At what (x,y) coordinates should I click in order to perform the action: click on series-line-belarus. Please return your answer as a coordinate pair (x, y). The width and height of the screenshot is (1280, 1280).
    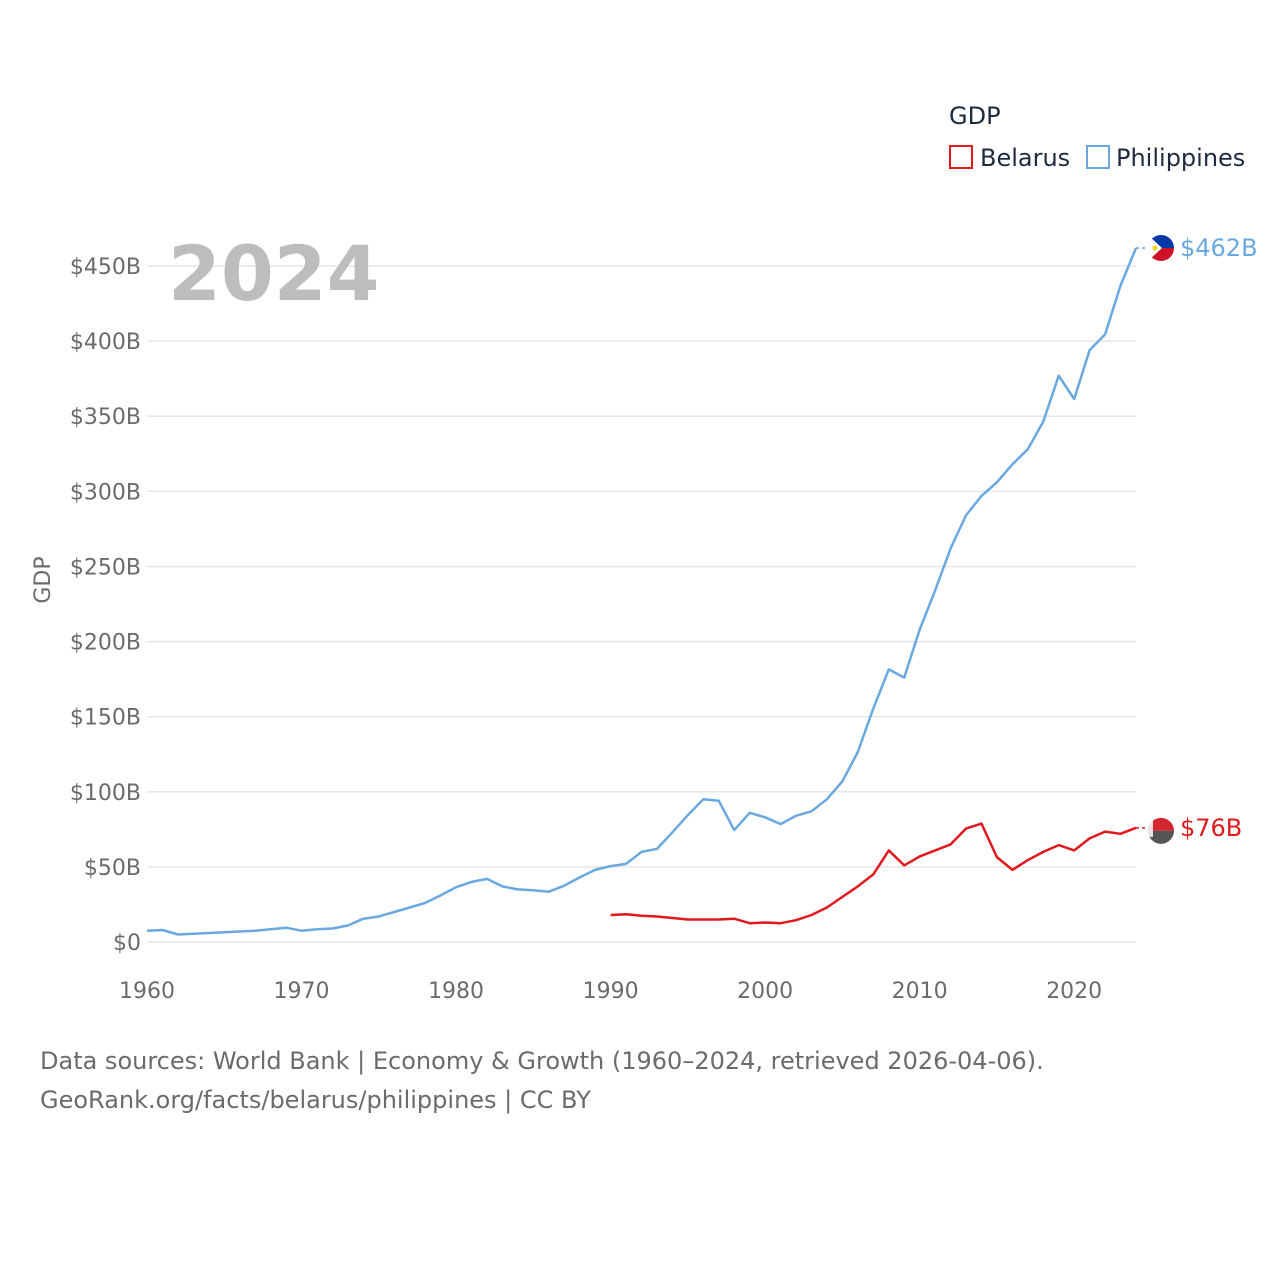
    Looking at the image, I should click on (873, 873).